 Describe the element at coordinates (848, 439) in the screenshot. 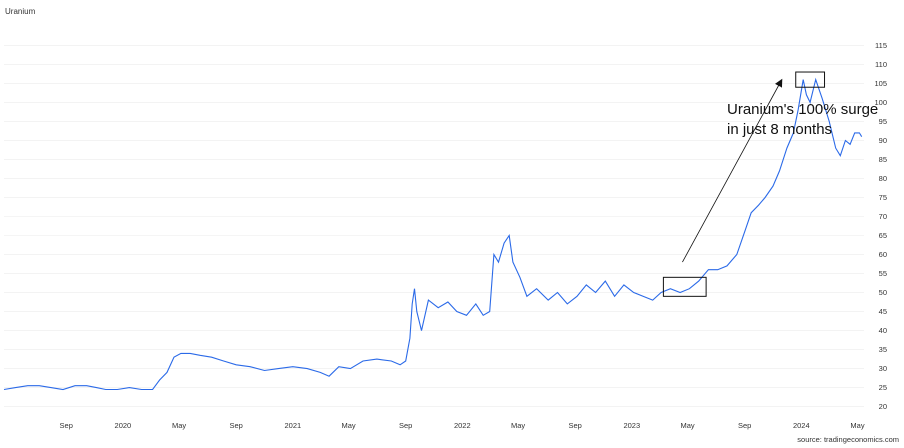

I see `source-label: source: tradingeconomics.com` at that location.